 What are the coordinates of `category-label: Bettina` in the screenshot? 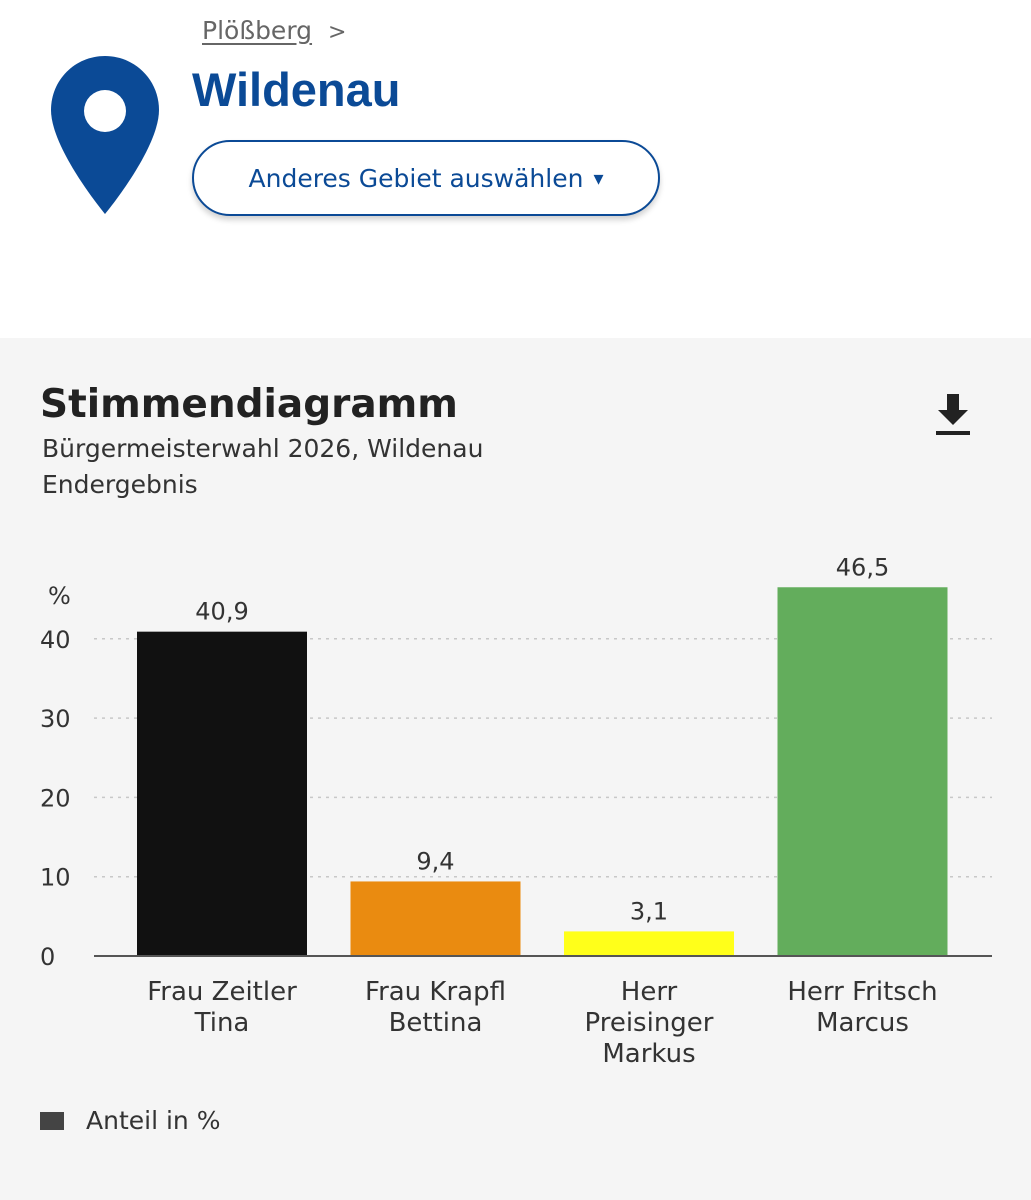 It's located at (436, 1023).